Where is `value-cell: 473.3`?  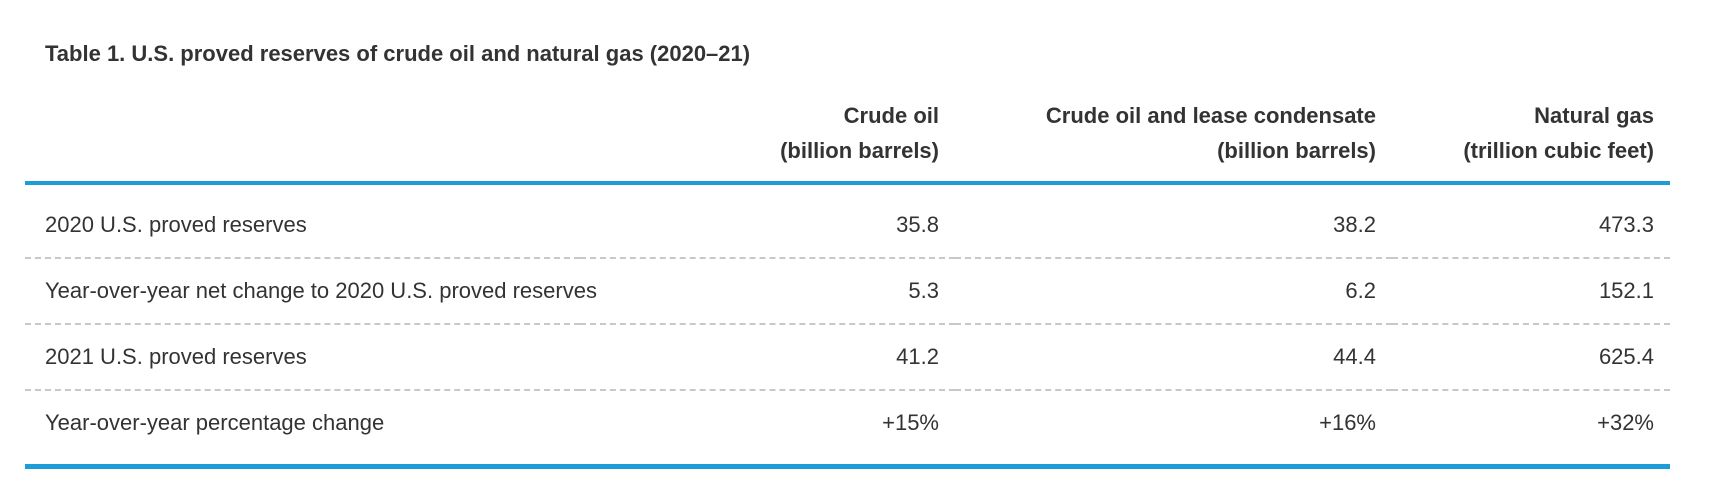
value-cell: 473.3 is located at coordinates (1626, 224).